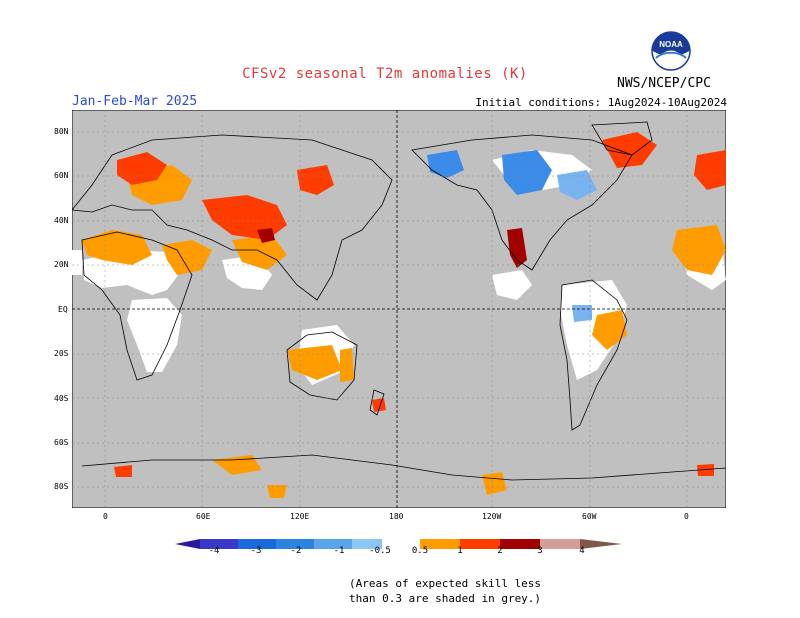 This screenshot has height=618, width=800. What do you see at coordinates (664, 83) in the screenshot?
I see `agency-label: NWS/NCEP/CPC` at bounding box center [664, 83].